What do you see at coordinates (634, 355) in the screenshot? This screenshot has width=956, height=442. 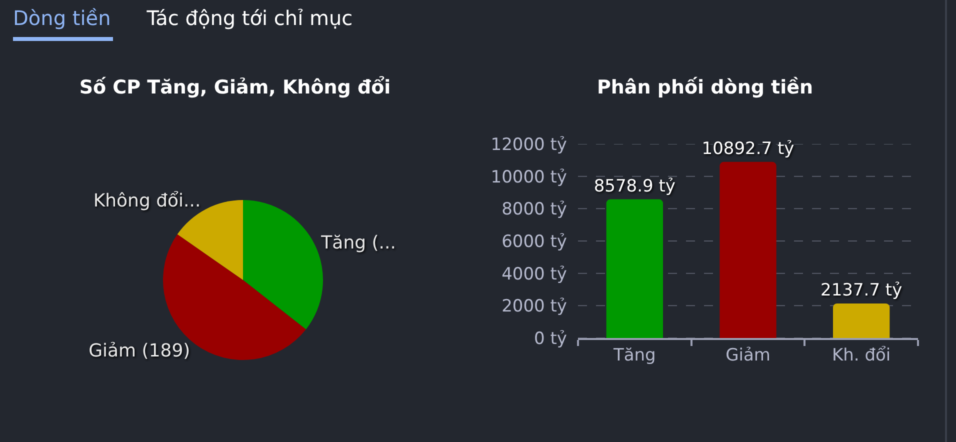 I see `x-tick-label: Tăng` at bounding box center [634, 355].